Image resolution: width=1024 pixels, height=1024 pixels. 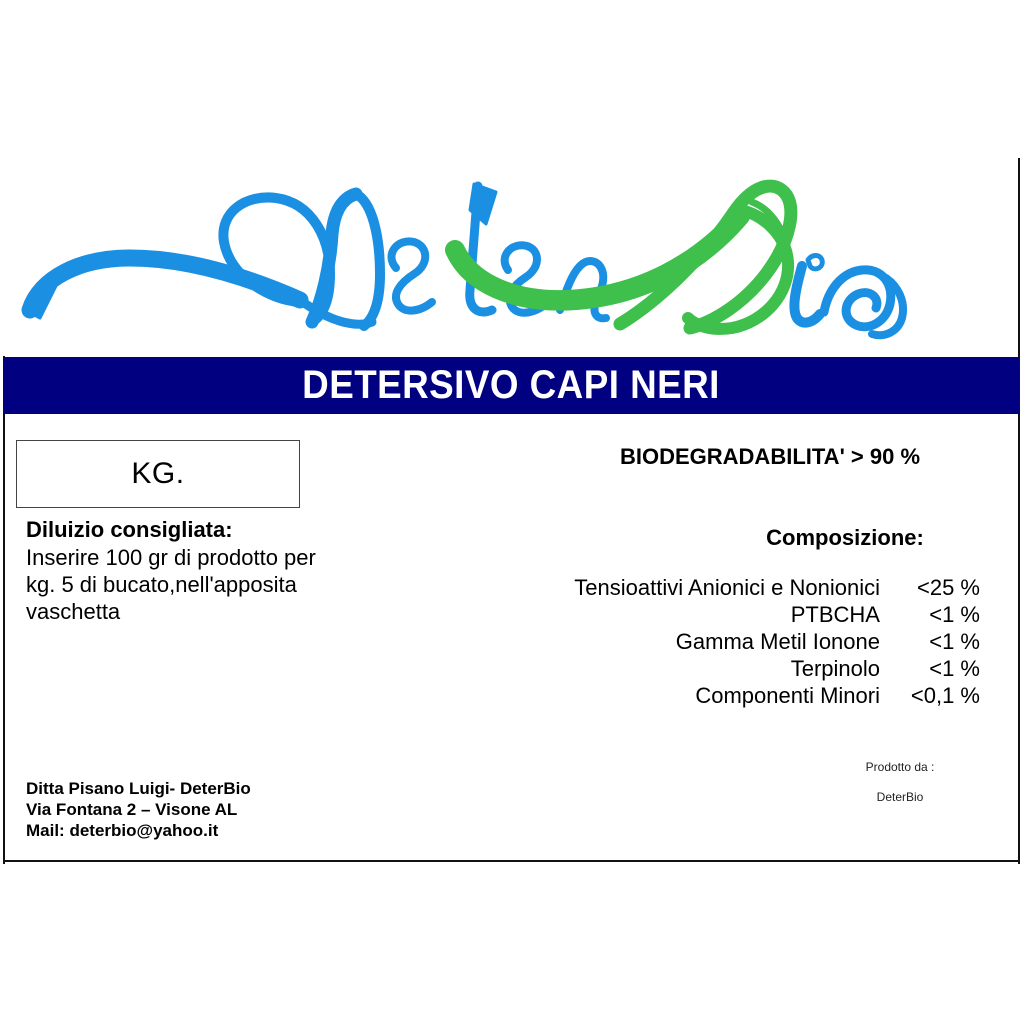 What do you see at coordinates (945, 695) in the screenshot?
I see `ingredient-value: <0,1 %` at bounding box center [945, 695].